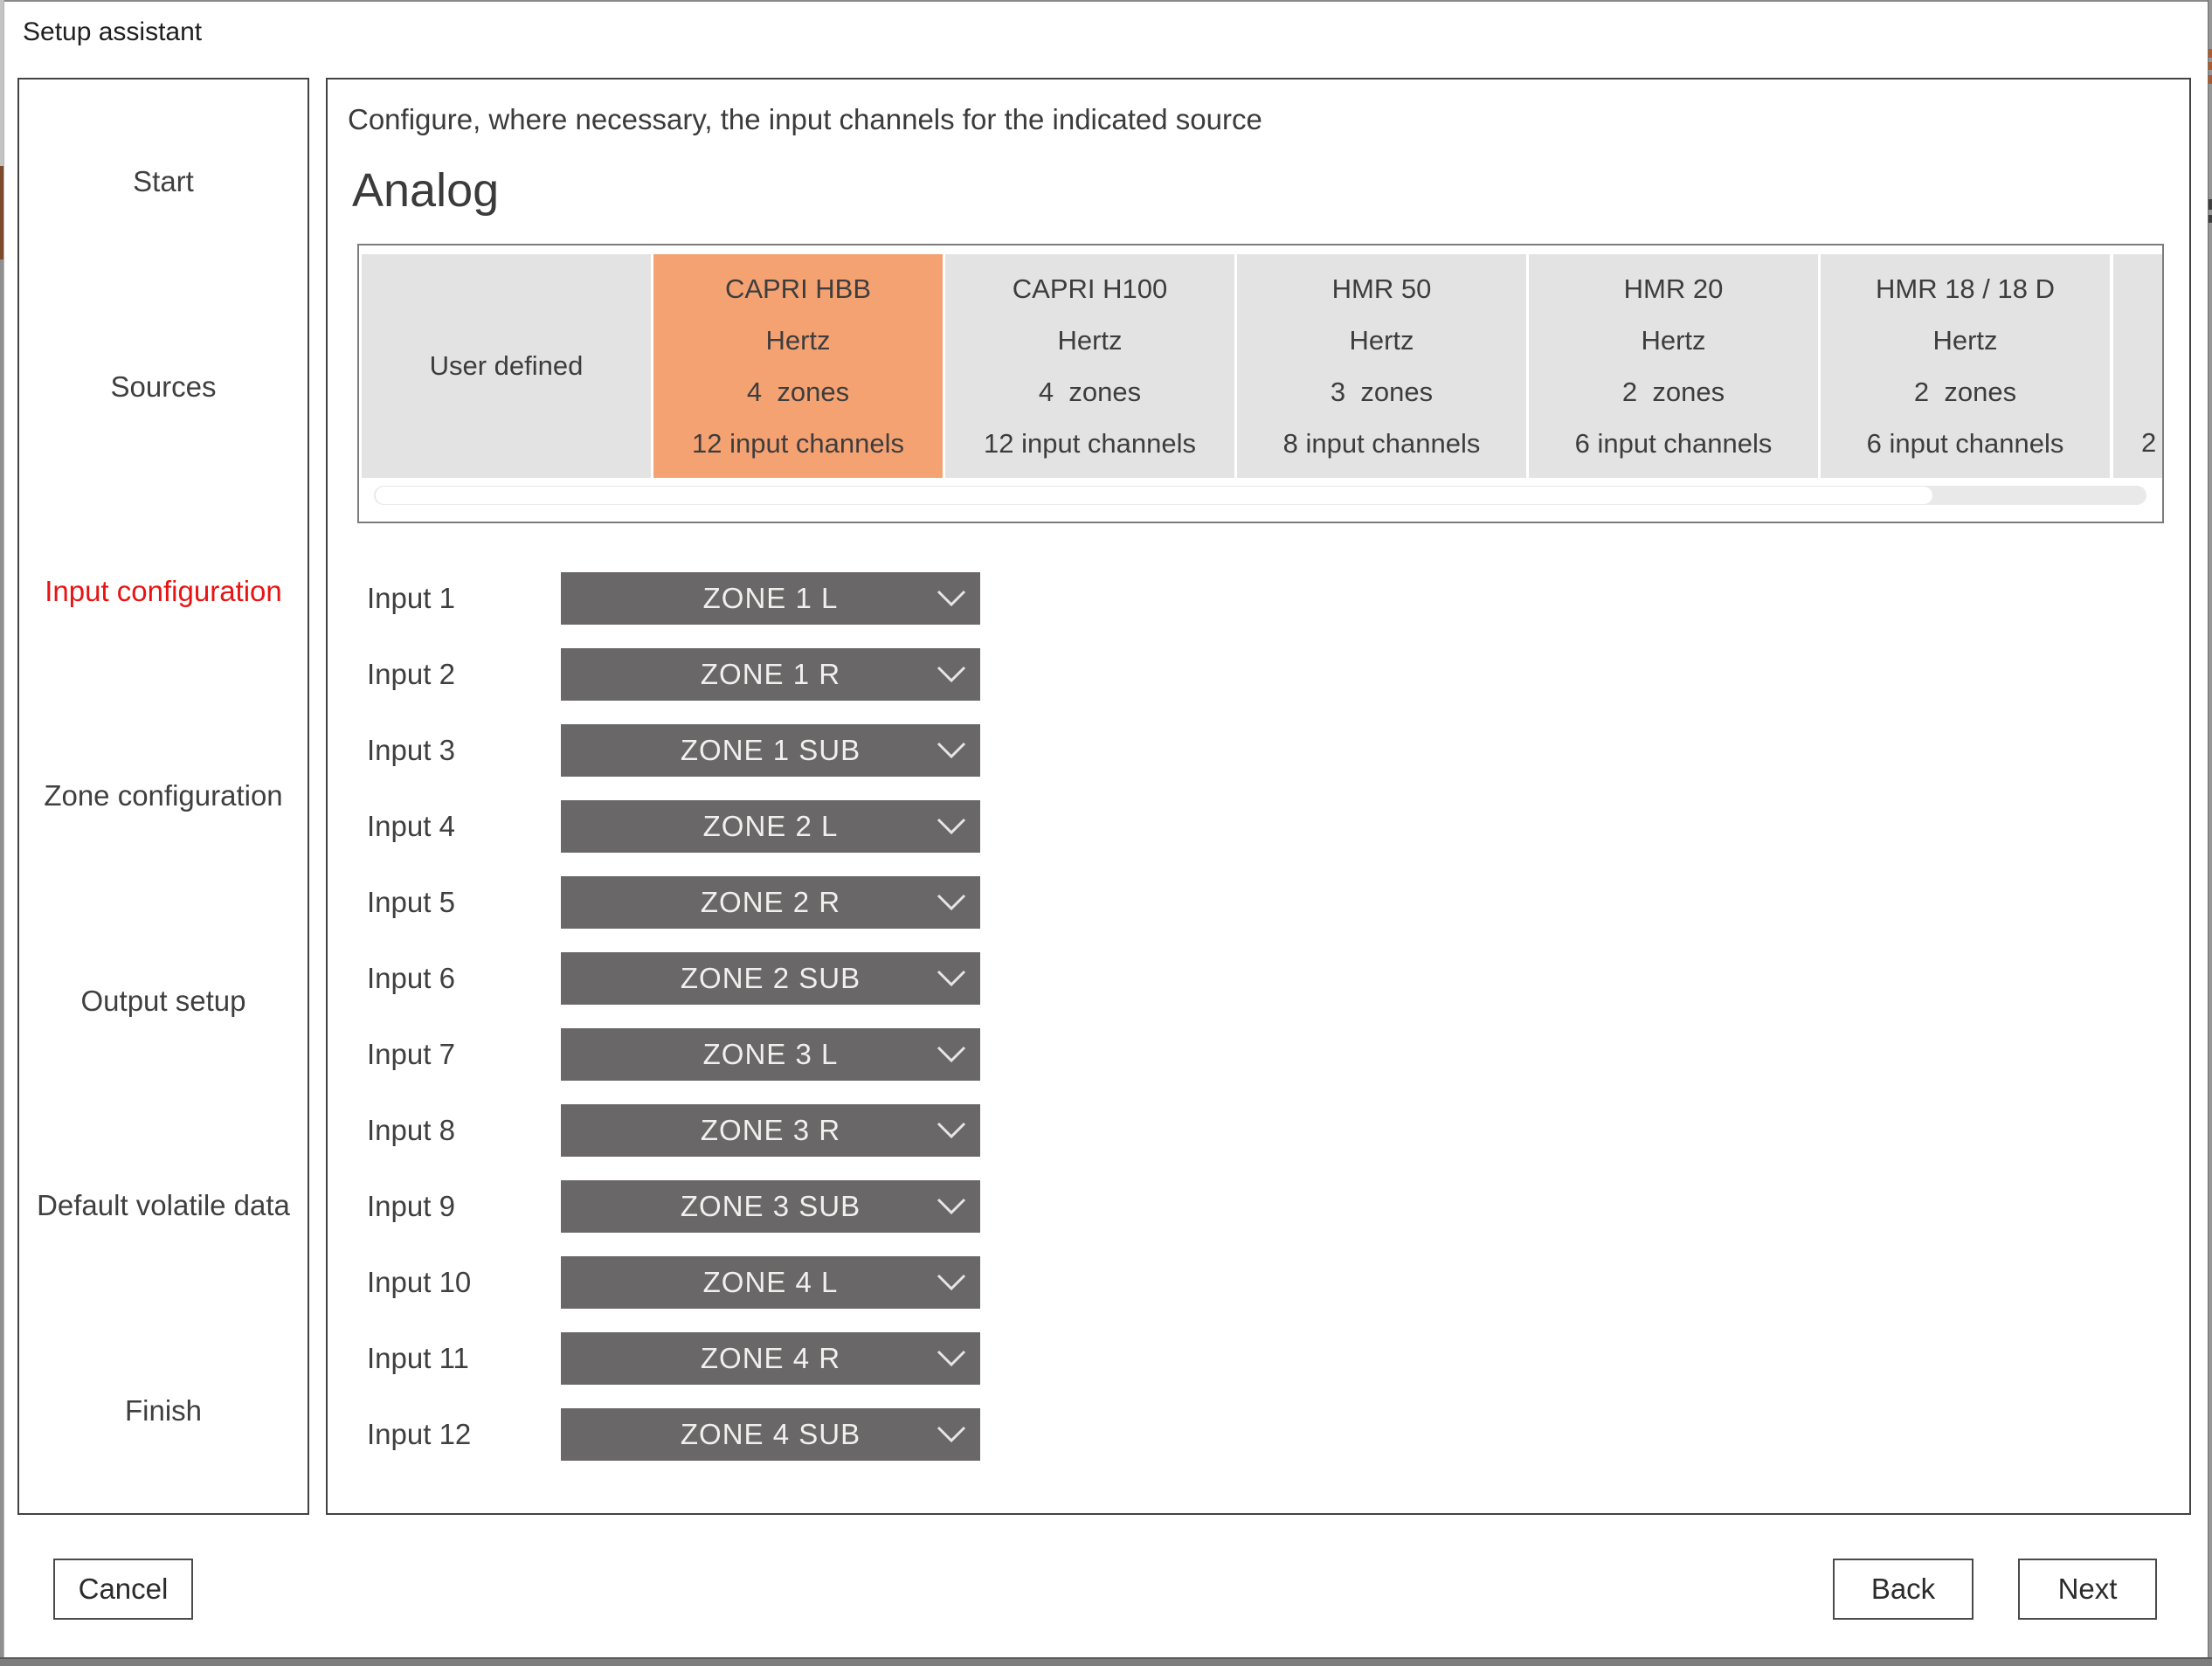 This screenshot has height=1666, width=2212. I want to click on sidebar-item-default-volatile-data: Default volatile data, so click(163, 1206).